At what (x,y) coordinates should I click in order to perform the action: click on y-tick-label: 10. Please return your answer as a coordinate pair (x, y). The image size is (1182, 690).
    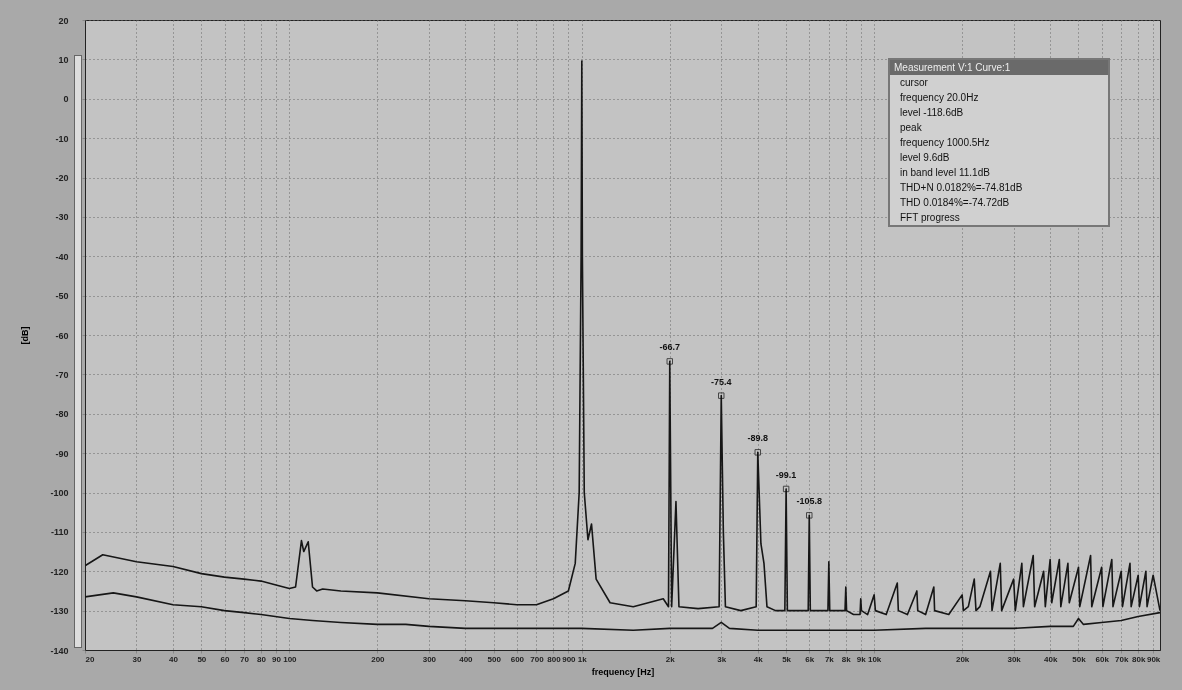
    Looking at the image, I should click on (63, 59).